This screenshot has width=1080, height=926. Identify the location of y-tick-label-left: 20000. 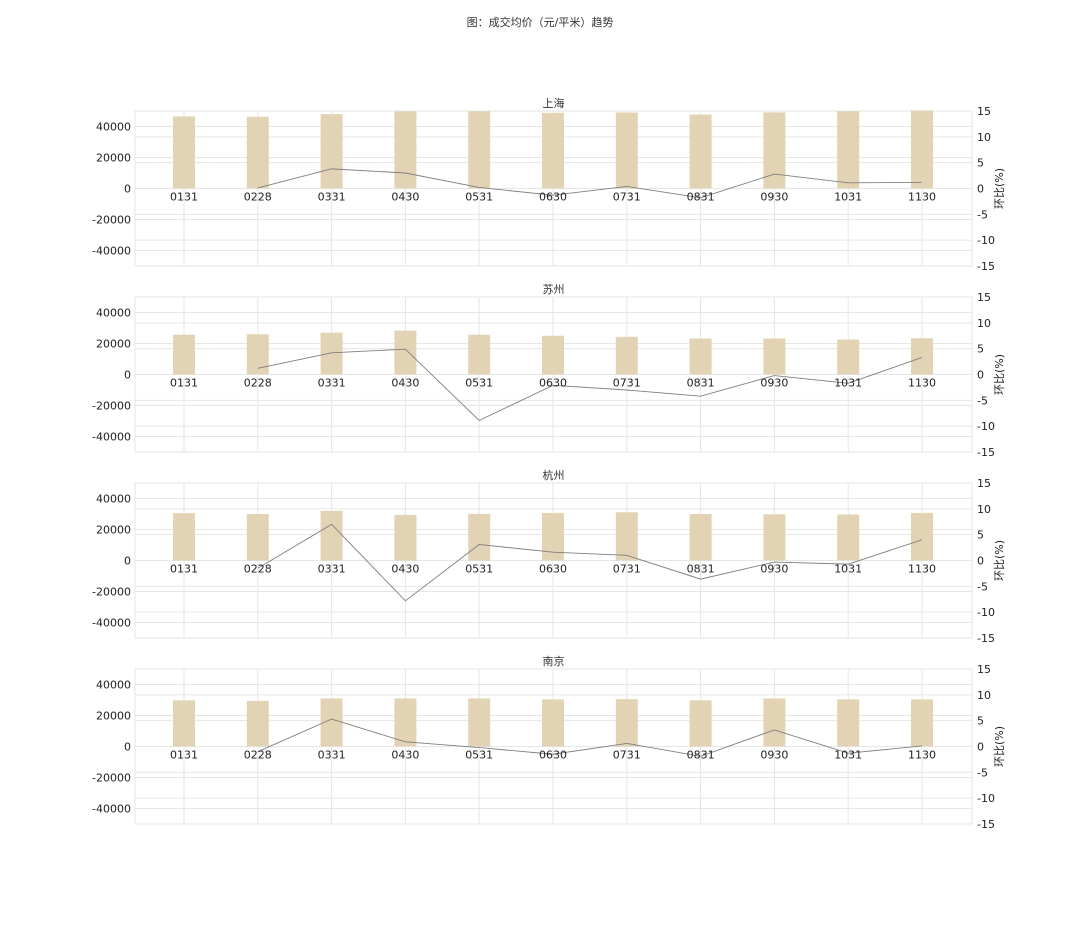
(113, 158).